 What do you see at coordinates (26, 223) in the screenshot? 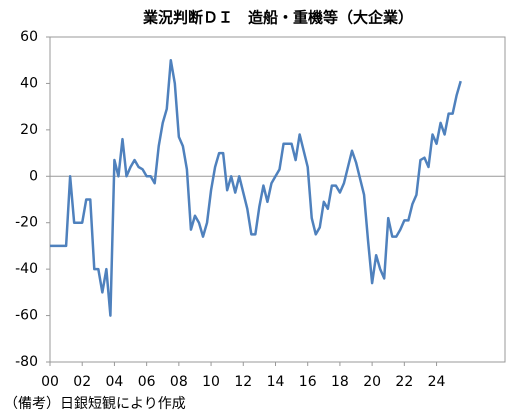
I see `y-tick-label: -20` at bounding box center [26, 223].